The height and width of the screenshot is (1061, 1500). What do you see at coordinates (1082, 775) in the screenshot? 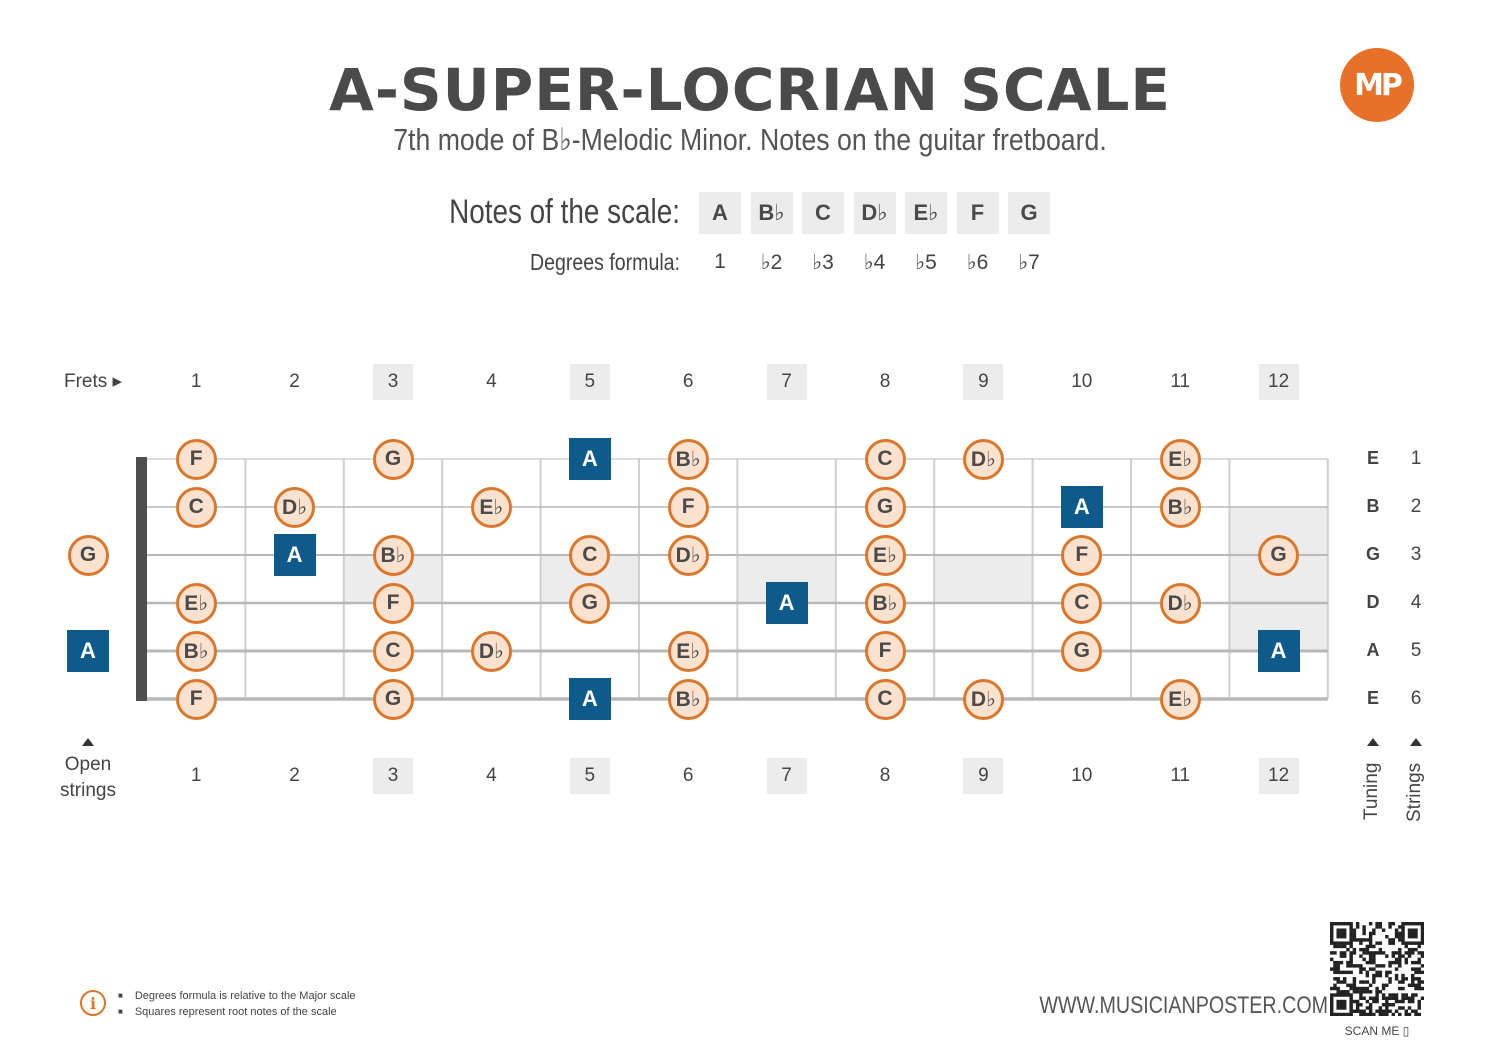
I see `fret-number: 10` at bounding box center [1082, 775].